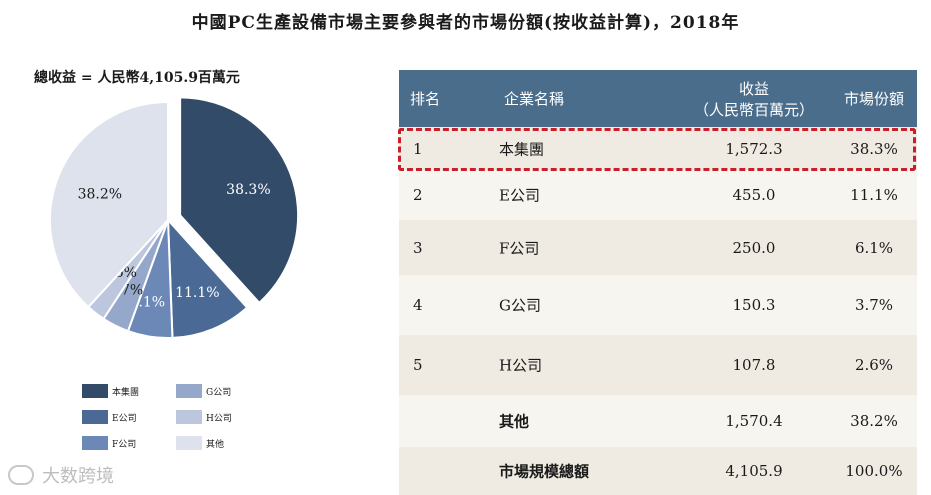 This screenshot has width=931, height=495. I want to click on cell-share: 2.6%, so click(874, 365).